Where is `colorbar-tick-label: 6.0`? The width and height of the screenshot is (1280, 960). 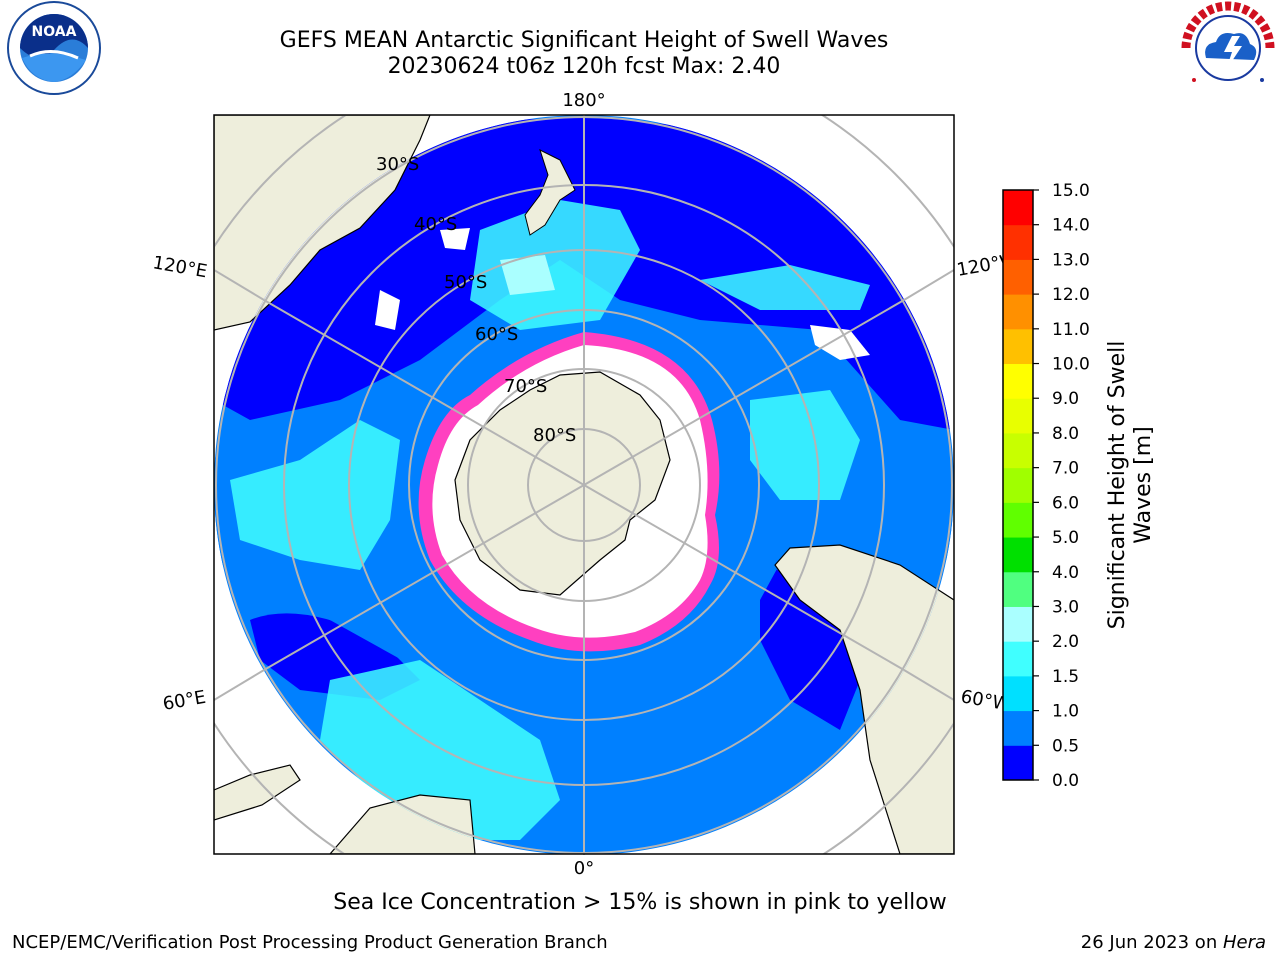
colorbar-tick-label: 6.0 is located at coordinates (1065, 503).